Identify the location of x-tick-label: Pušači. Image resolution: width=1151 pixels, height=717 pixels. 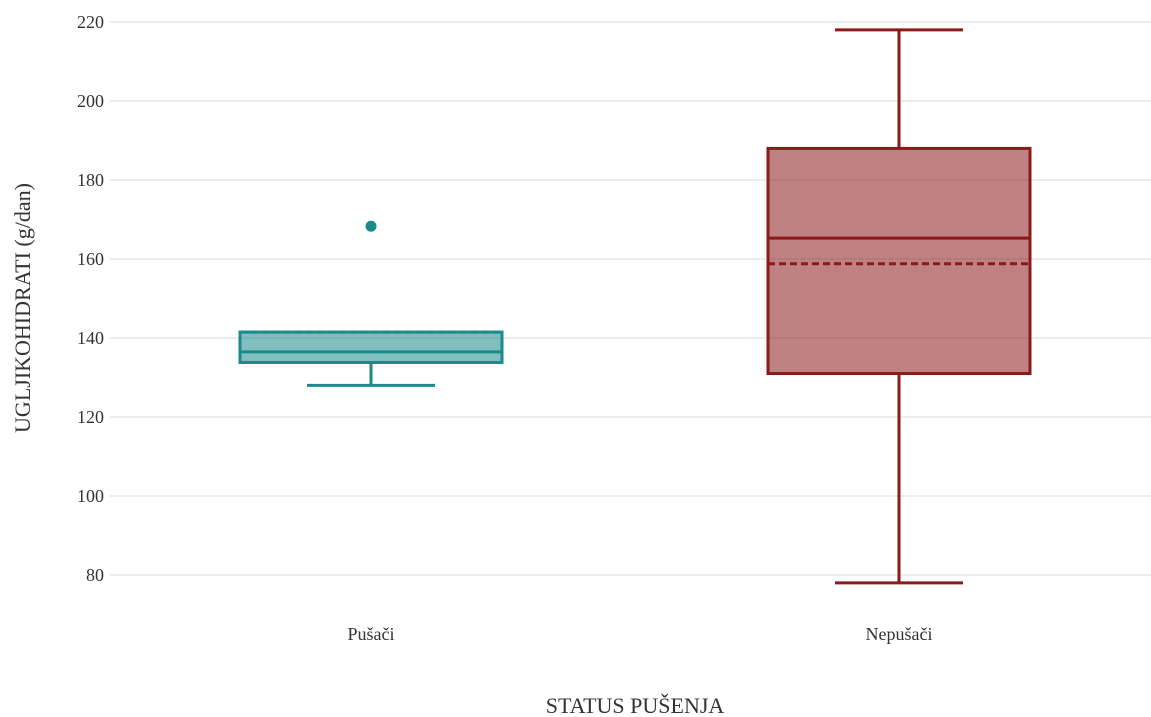
(371, 634).